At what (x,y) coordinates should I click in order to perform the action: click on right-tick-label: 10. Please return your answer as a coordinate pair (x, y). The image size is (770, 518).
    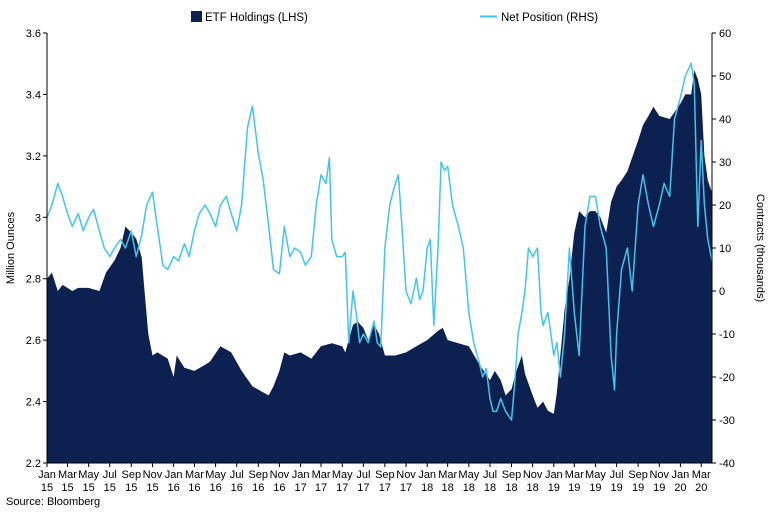
    Looking at the image, I should click on (725, 249).